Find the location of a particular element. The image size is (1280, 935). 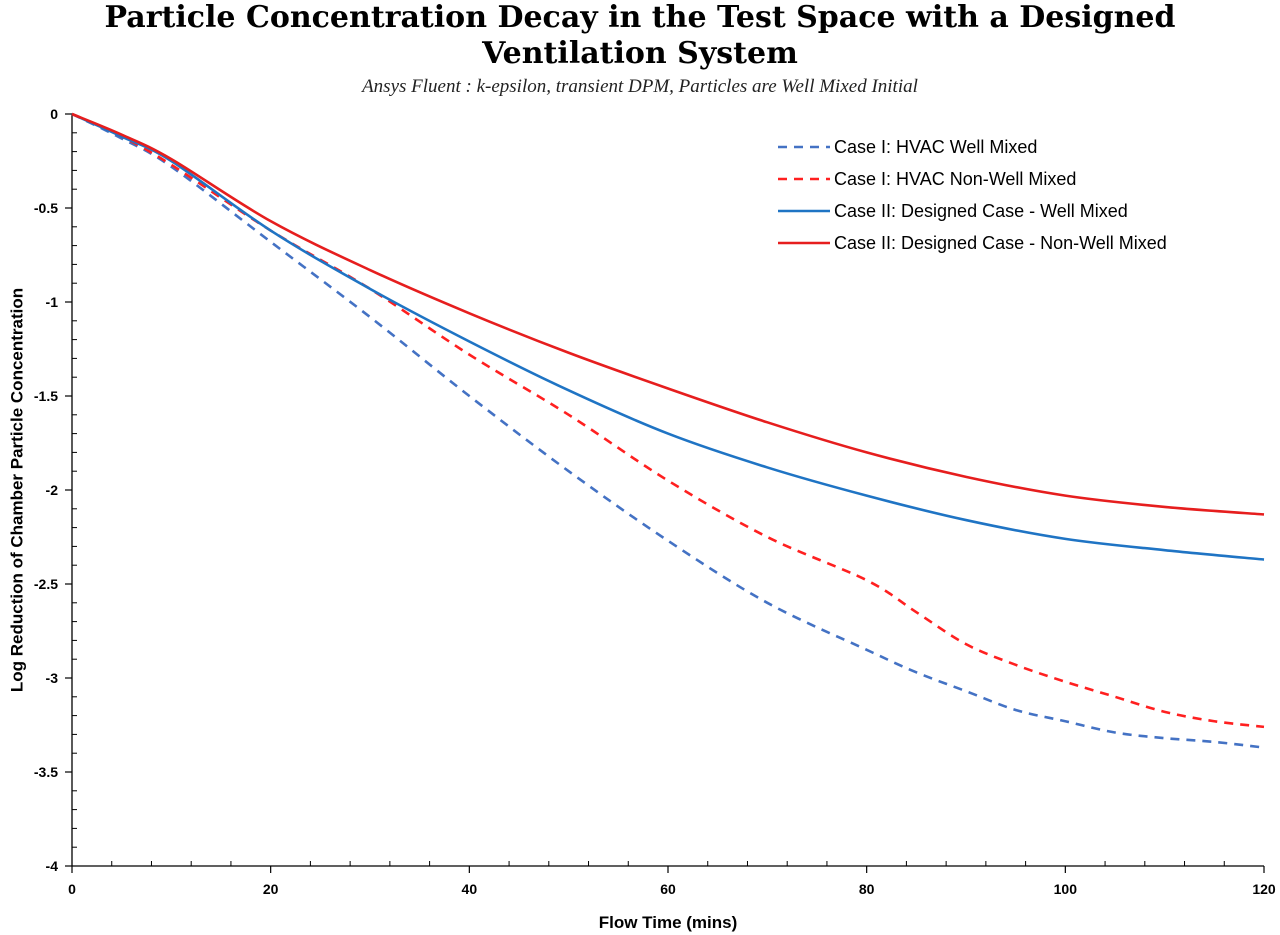

y-tick-label: 0 is located at coordinates (54, 114).